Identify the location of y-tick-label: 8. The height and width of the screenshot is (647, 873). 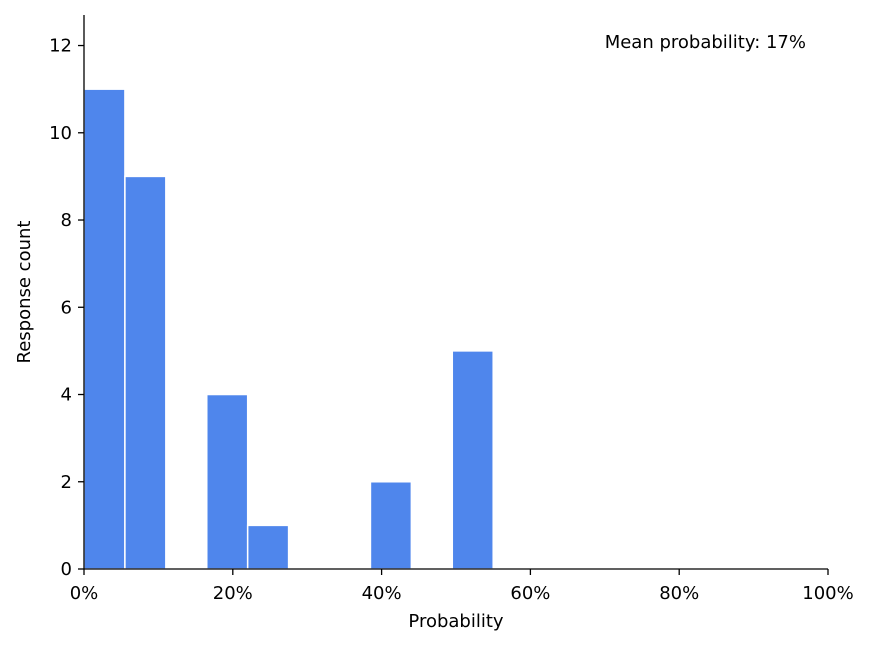
(66, 220).